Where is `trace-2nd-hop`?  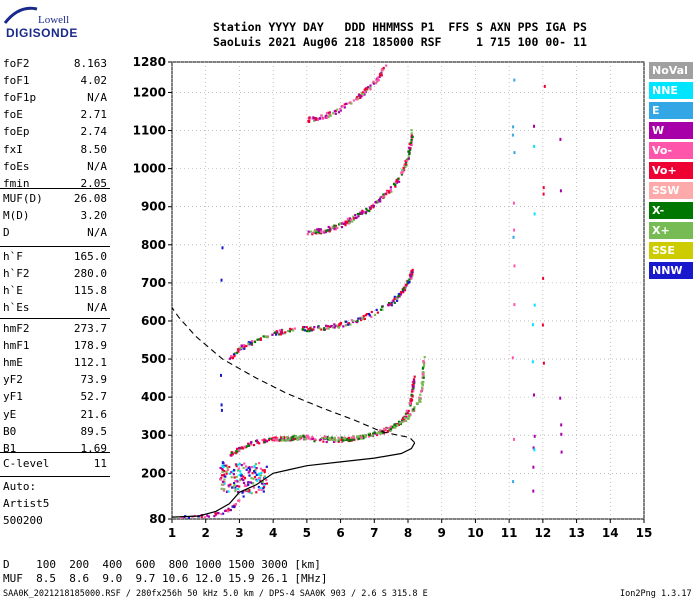 trace-2nd-hop is located at coordinates (321, 314).